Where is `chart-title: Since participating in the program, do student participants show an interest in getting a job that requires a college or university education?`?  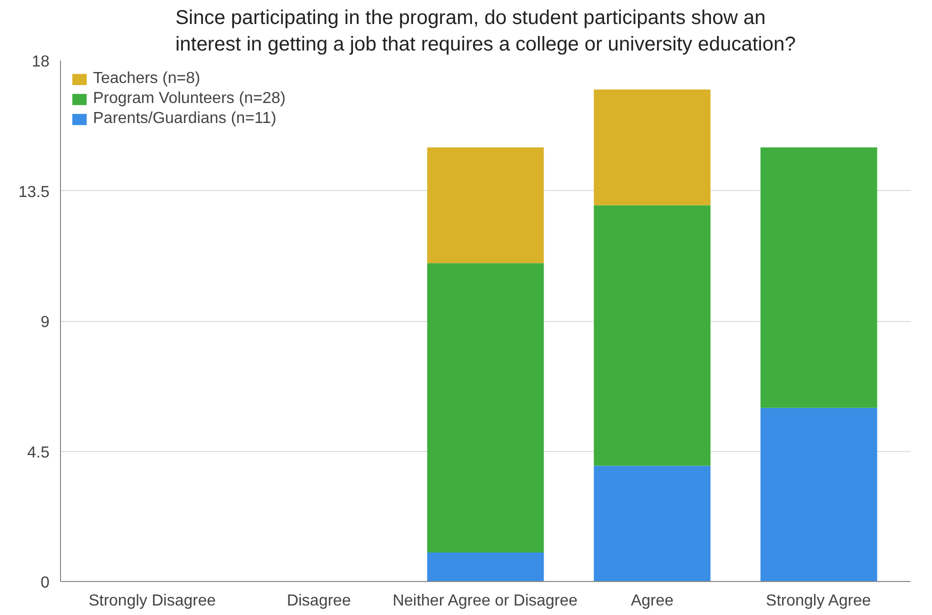
chart-title: Since participating in the program, do student participants show an interest in getting a job that requires a college or university education? is located at coordinates (485, 31).